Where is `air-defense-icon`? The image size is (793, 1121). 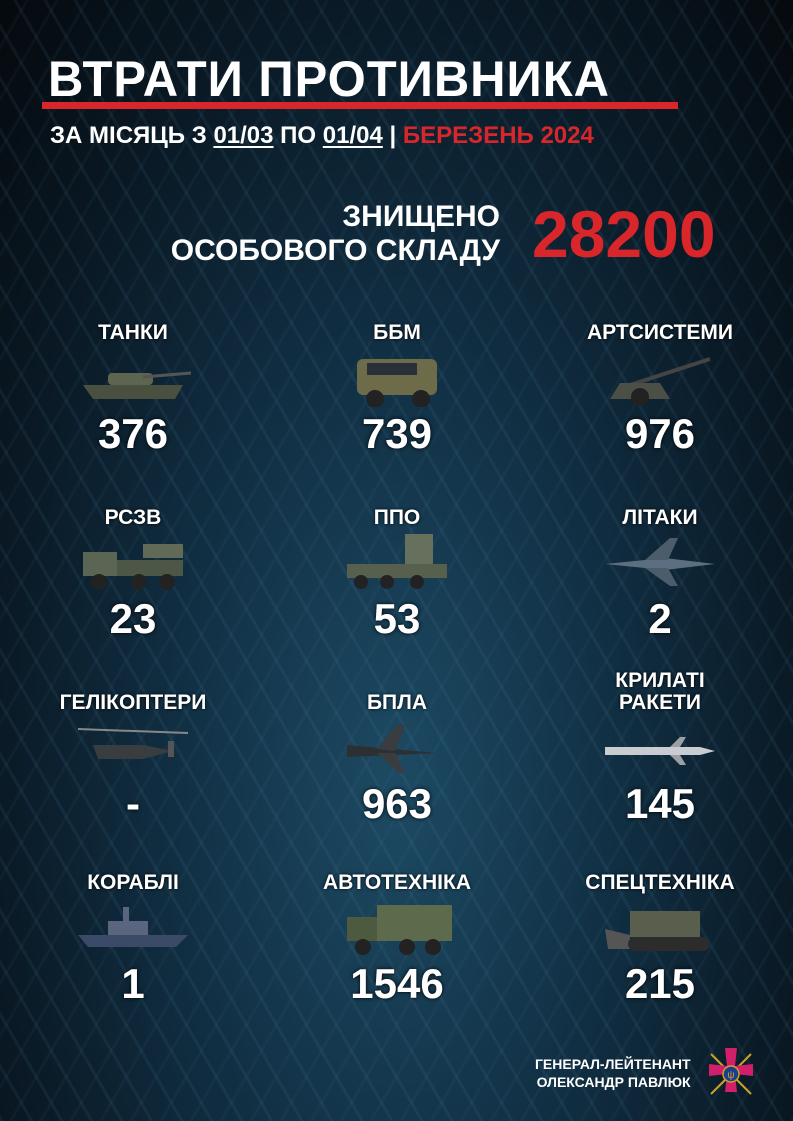
air-defense-icon is located at coordinates (397, 561).